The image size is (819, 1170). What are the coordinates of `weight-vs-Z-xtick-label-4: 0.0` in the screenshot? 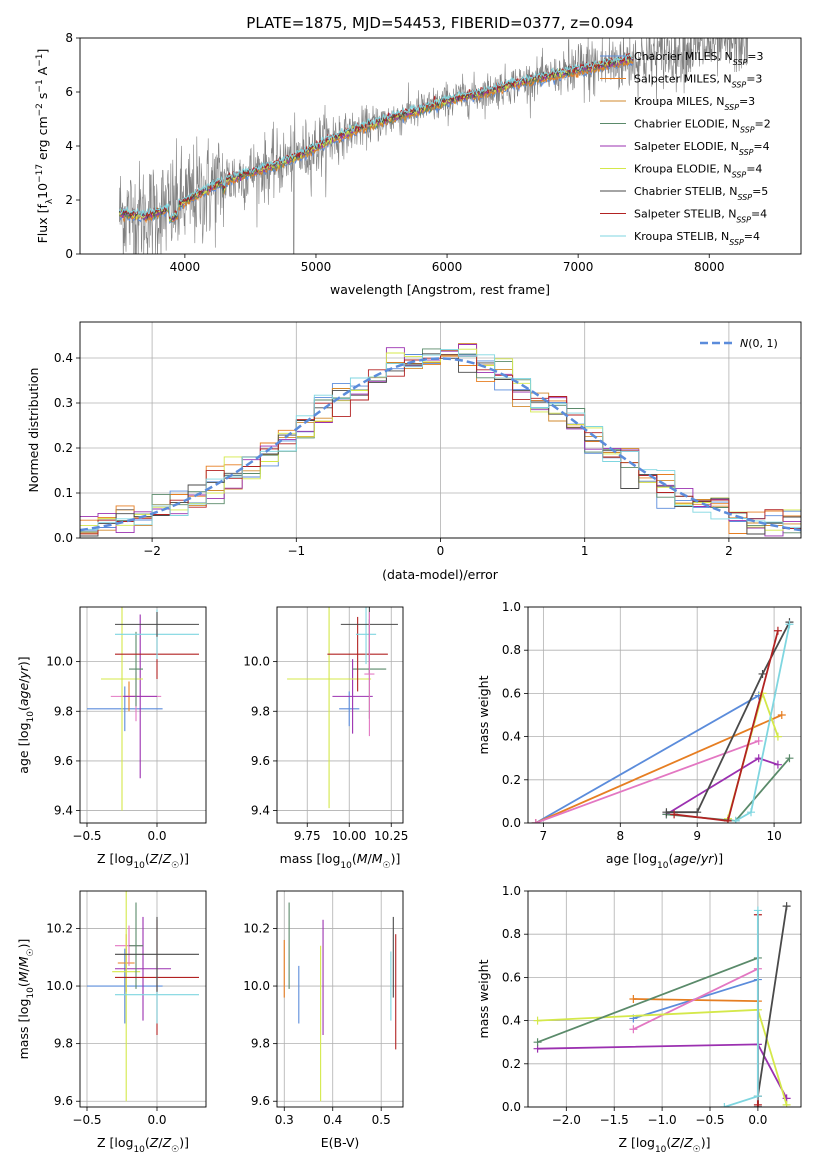 It's located at (757, 1120).